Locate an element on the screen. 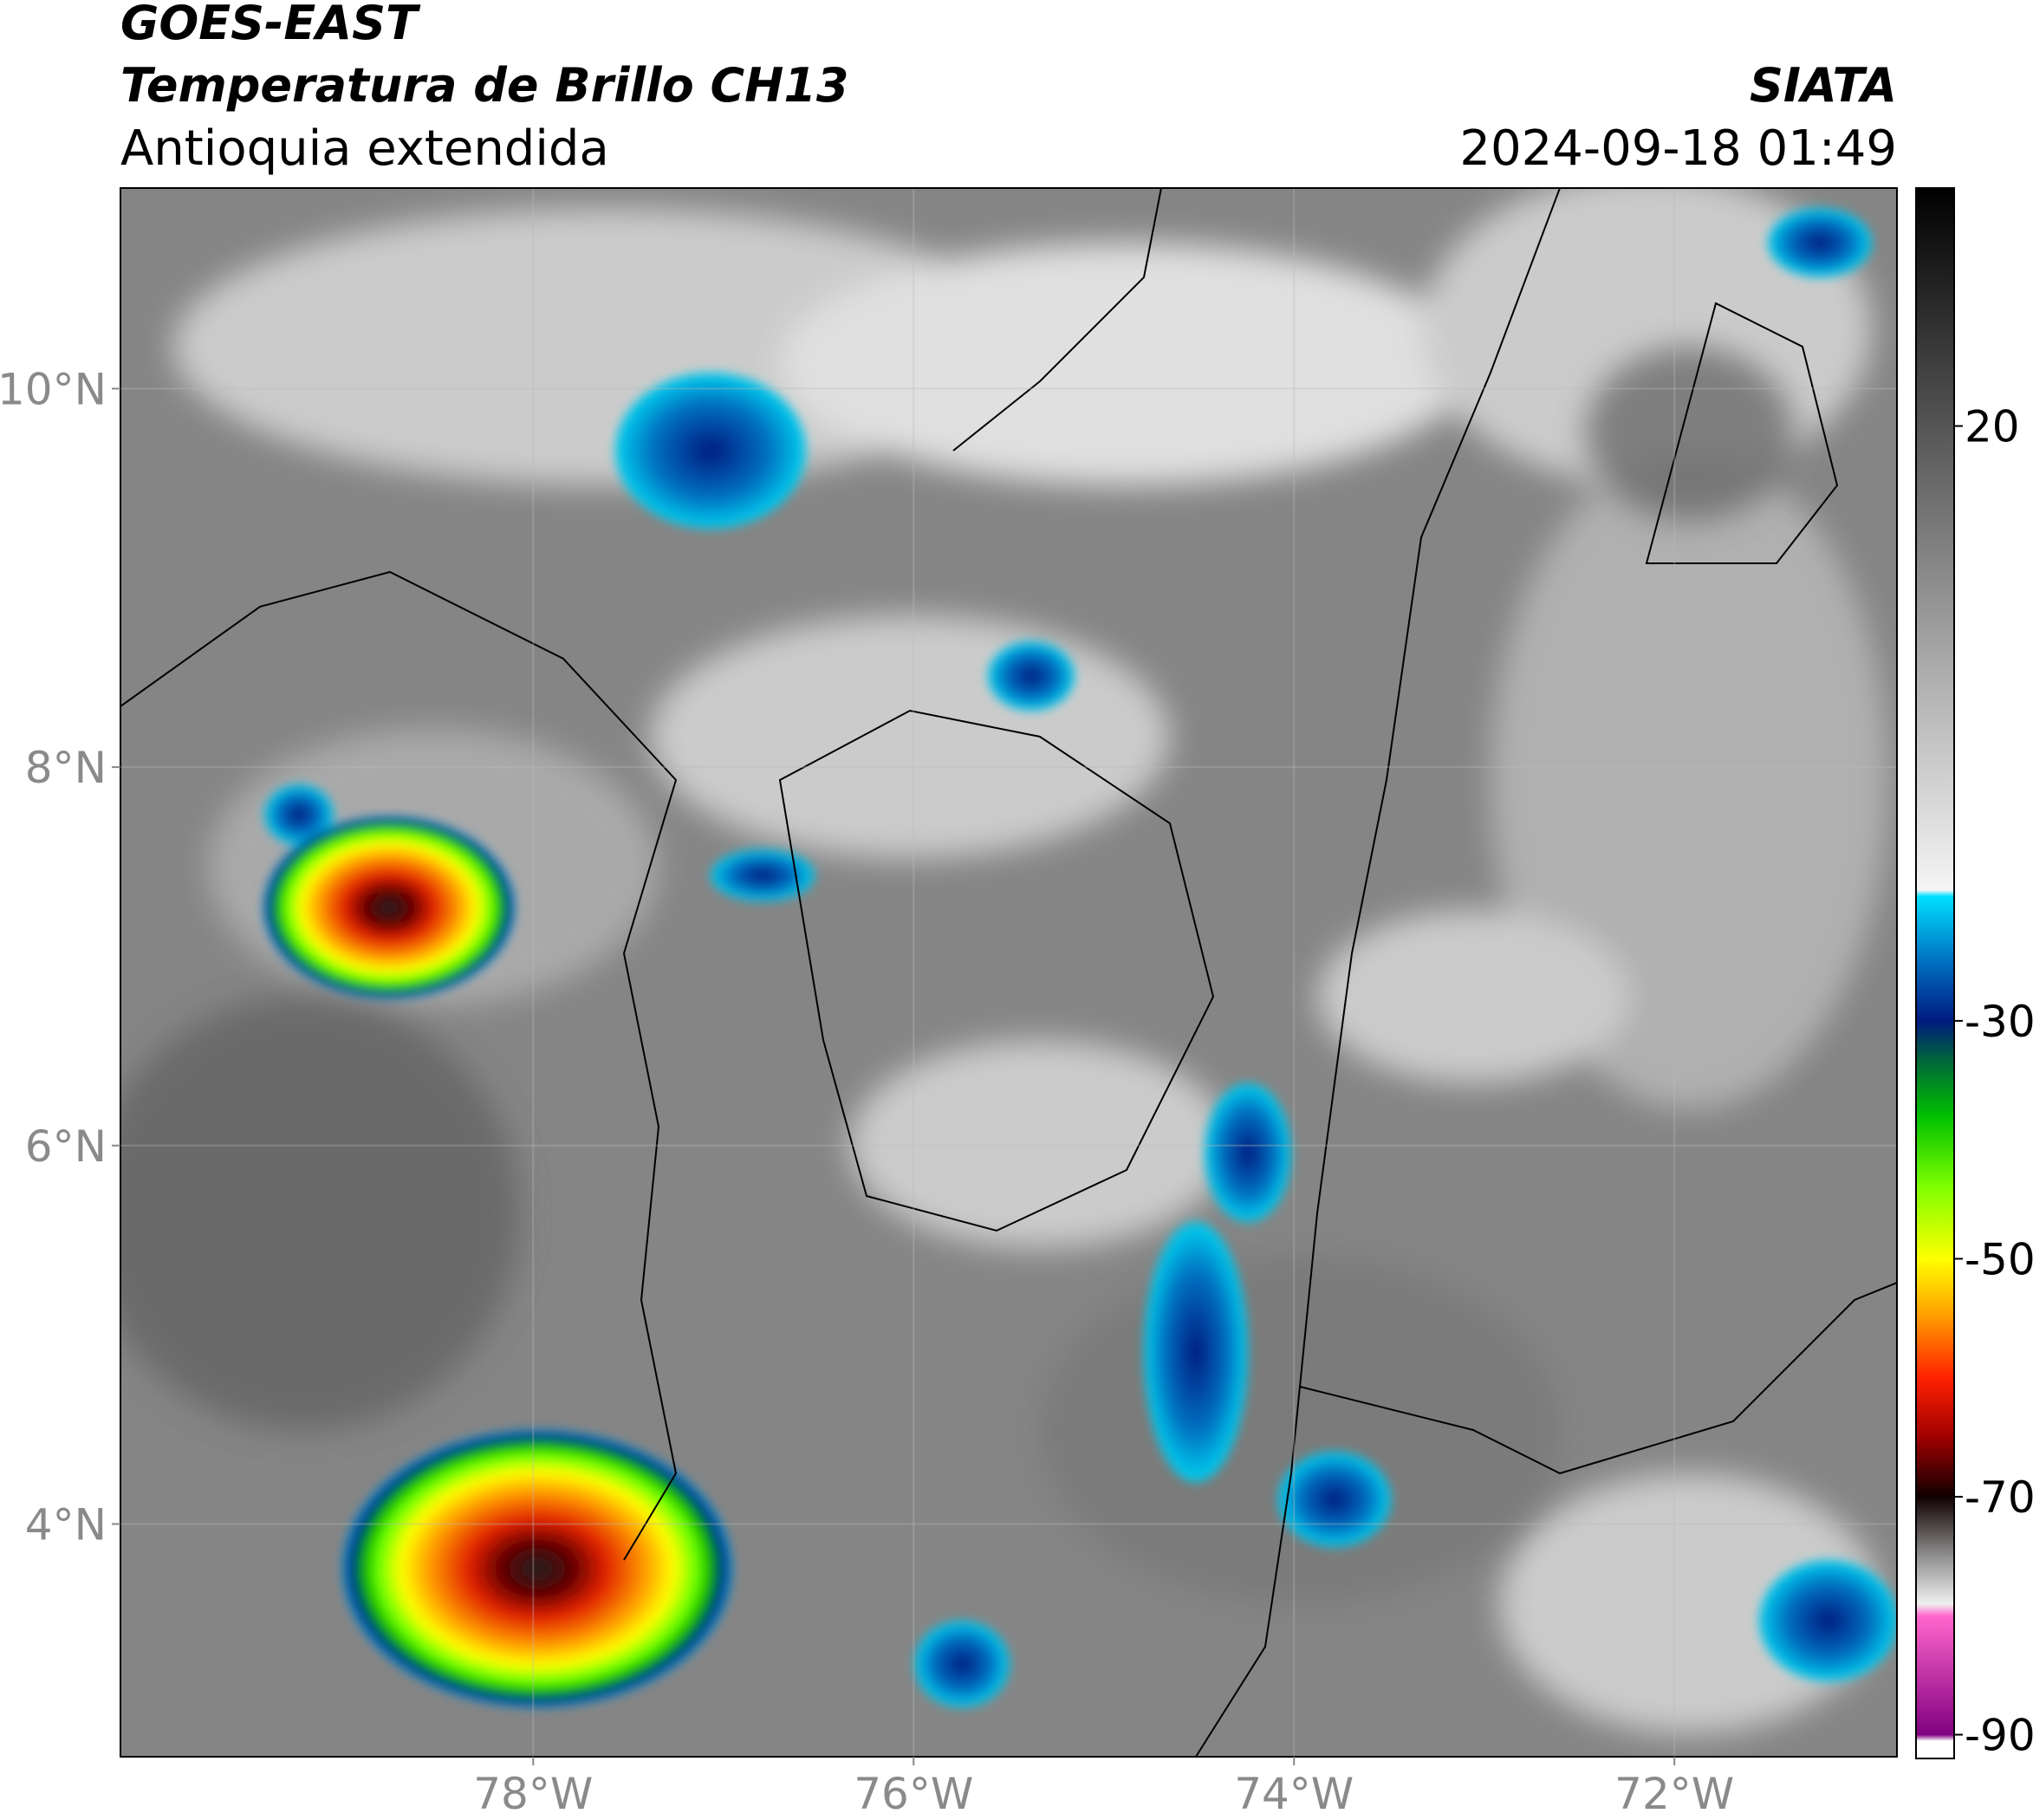  title: GOES-EAST is located at coordinates (270, 25).